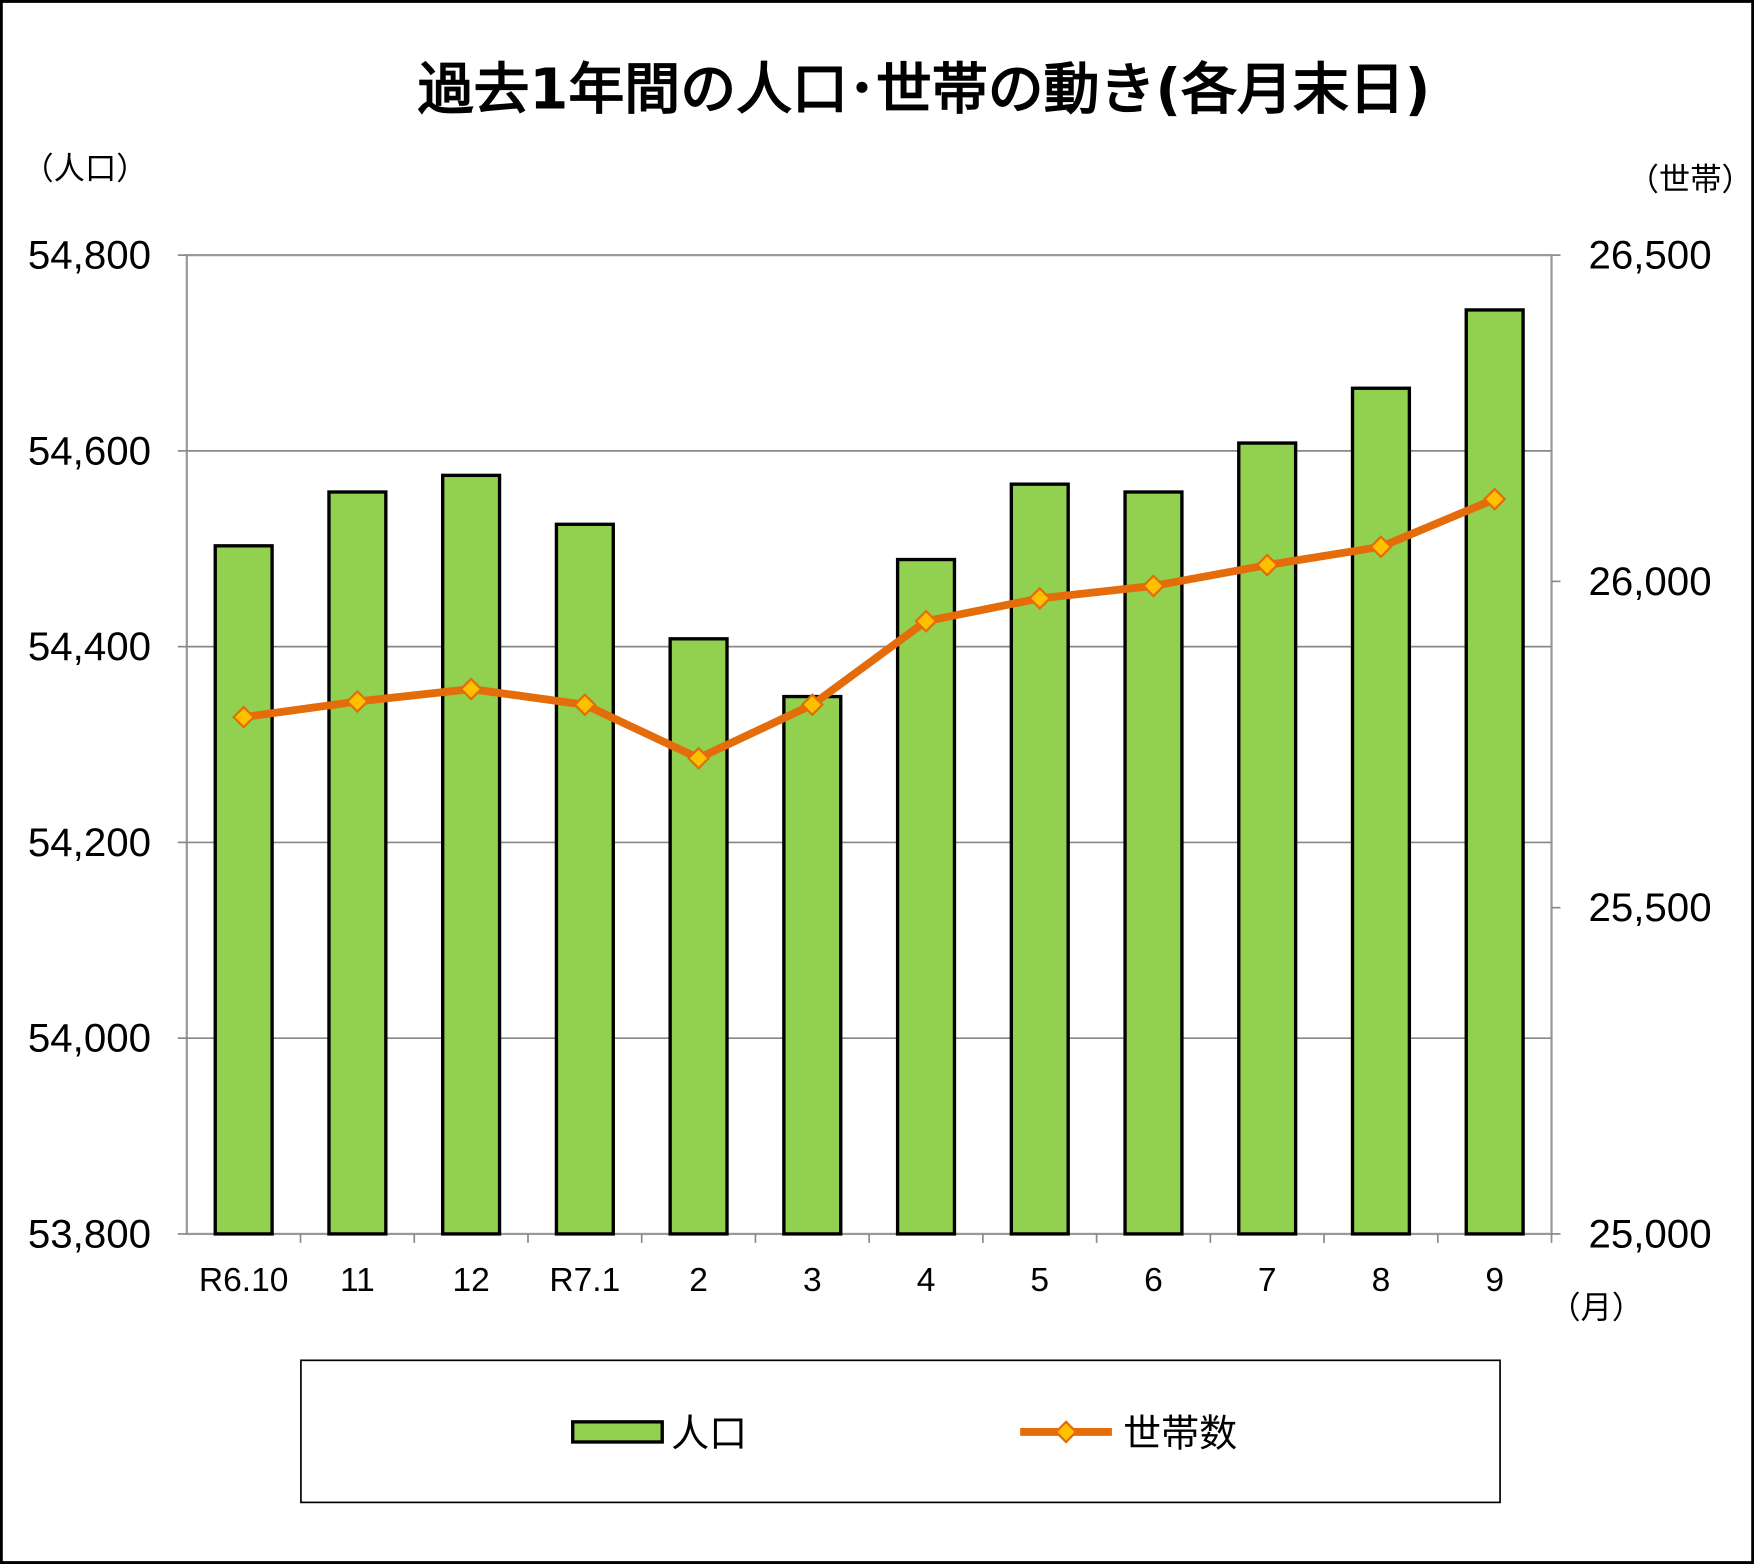 Image resolution: width=1754 pixels, height=1564 pixels. Describe the element at coordinates (1039, 1280) in the screenshot. I see `x-axis-tick-label: 5` at that location.